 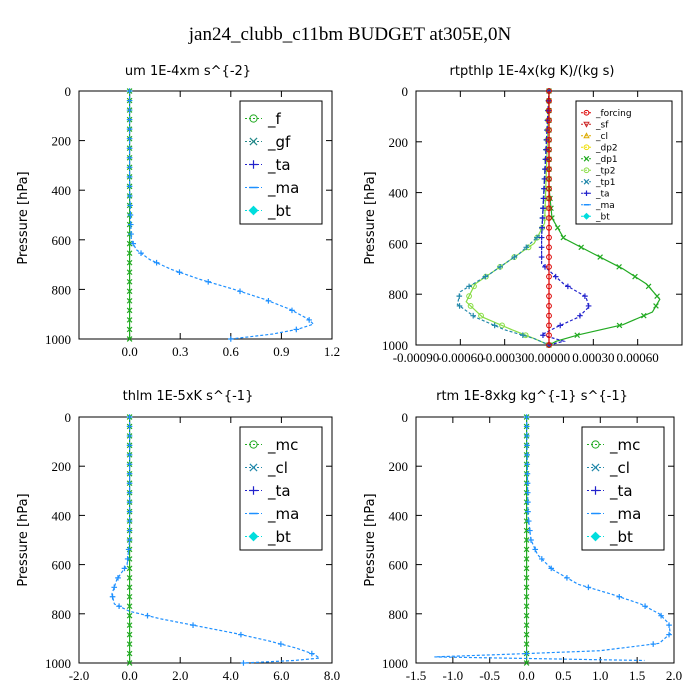 What do you see at coordinates (283, 188) in the screenshot?
I see `legend-label: _ma` at bounding box center [283, 188].